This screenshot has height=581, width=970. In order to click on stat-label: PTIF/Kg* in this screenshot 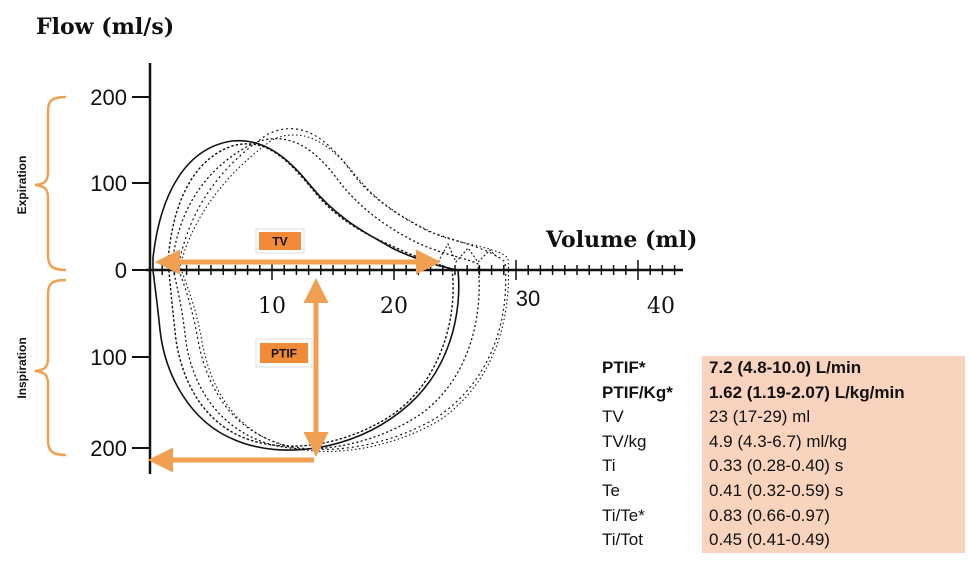, I will do `click(637, 392)`.